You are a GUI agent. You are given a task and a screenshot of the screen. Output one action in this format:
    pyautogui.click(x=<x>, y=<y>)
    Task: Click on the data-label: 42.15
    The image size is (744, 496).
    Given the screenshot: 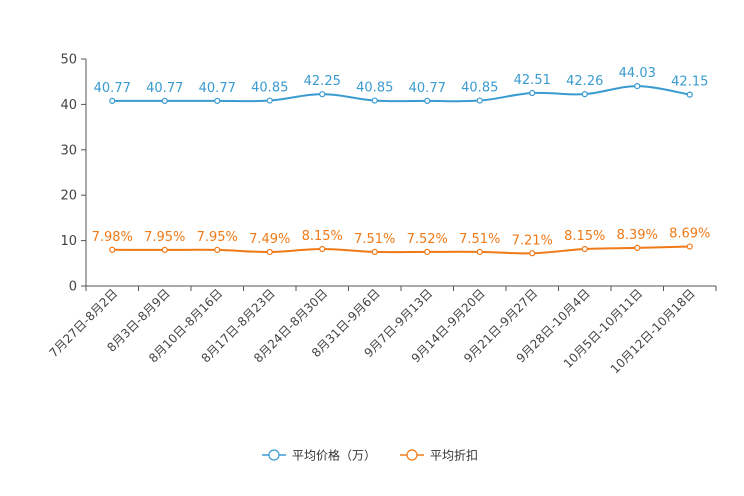 What is the action you would take?
    pyautogui.click(x=689, y=82)
    